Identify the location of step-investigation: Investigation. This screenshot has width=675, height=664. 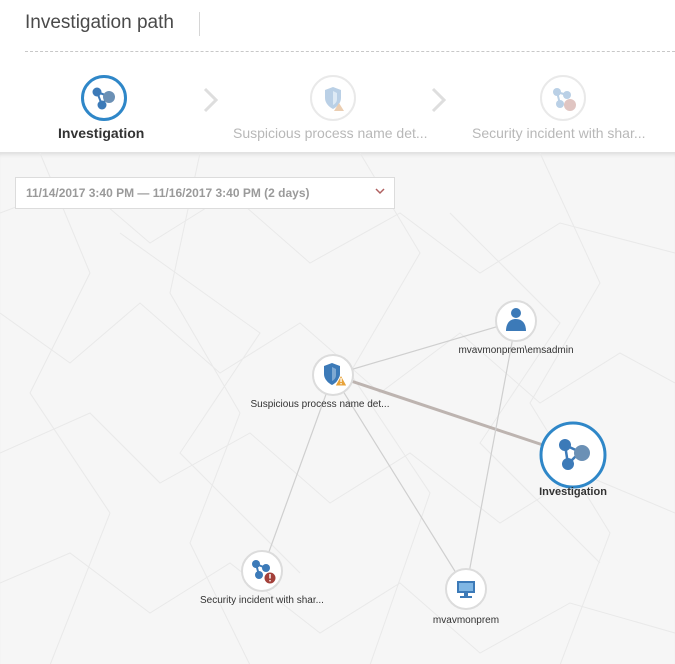
(110, 102).